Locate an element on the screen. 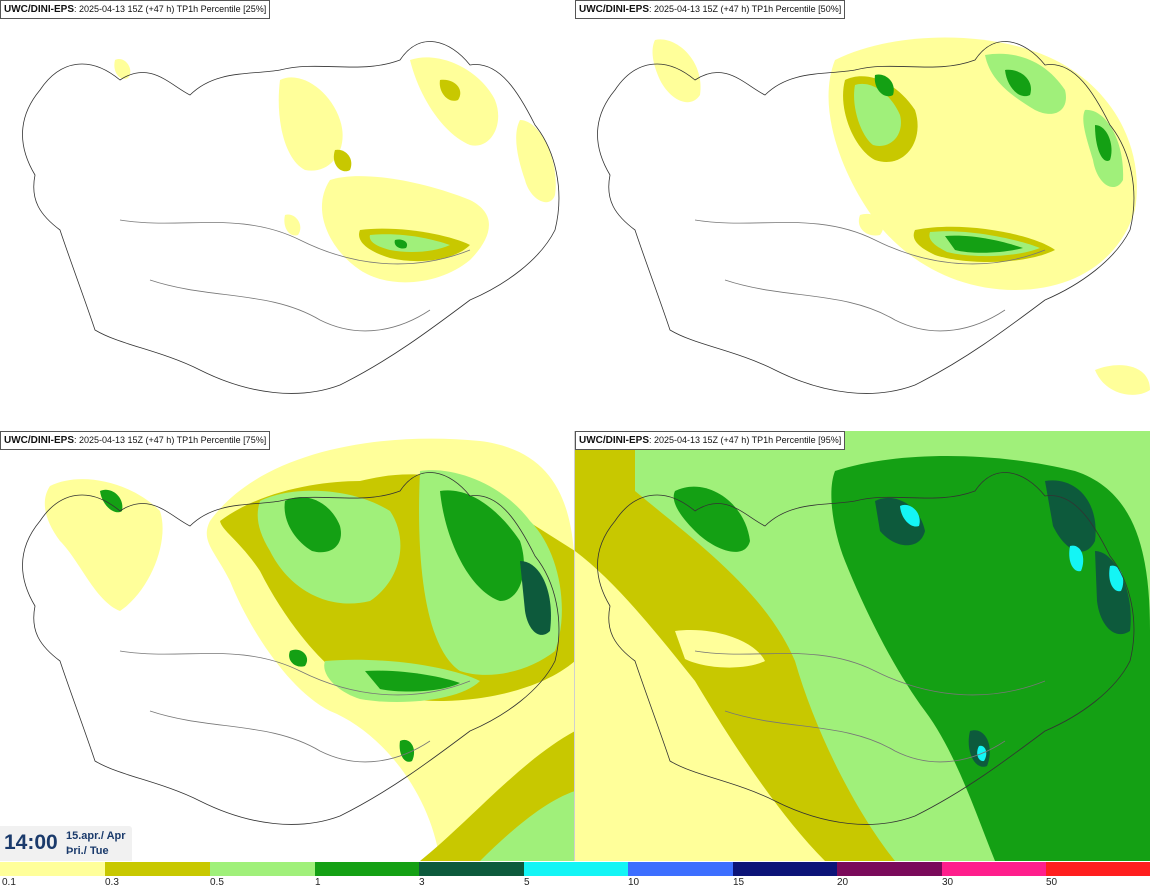 Image resolution: width=1150 pixels, height=891 pixels. precip-fields is located at coordinates (335, 170).